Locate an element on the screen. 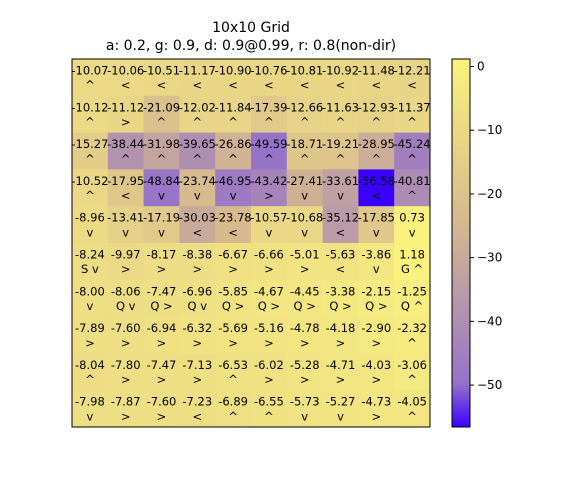 This screenshot has height=480, width=576. cell-value: -11.84 is located at coordinates (233, 107).